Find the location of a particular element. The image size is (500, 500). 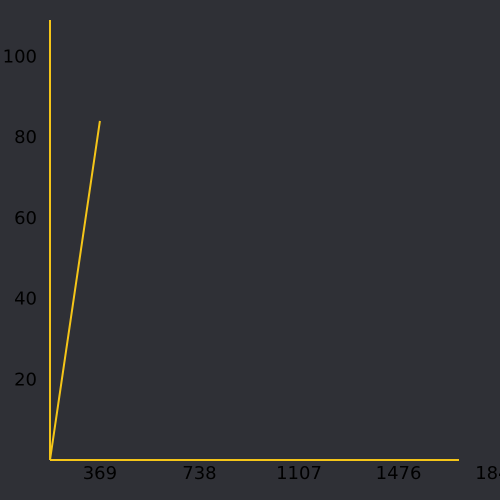

y-tick-label: 80 is located at coordinates (25, 137).